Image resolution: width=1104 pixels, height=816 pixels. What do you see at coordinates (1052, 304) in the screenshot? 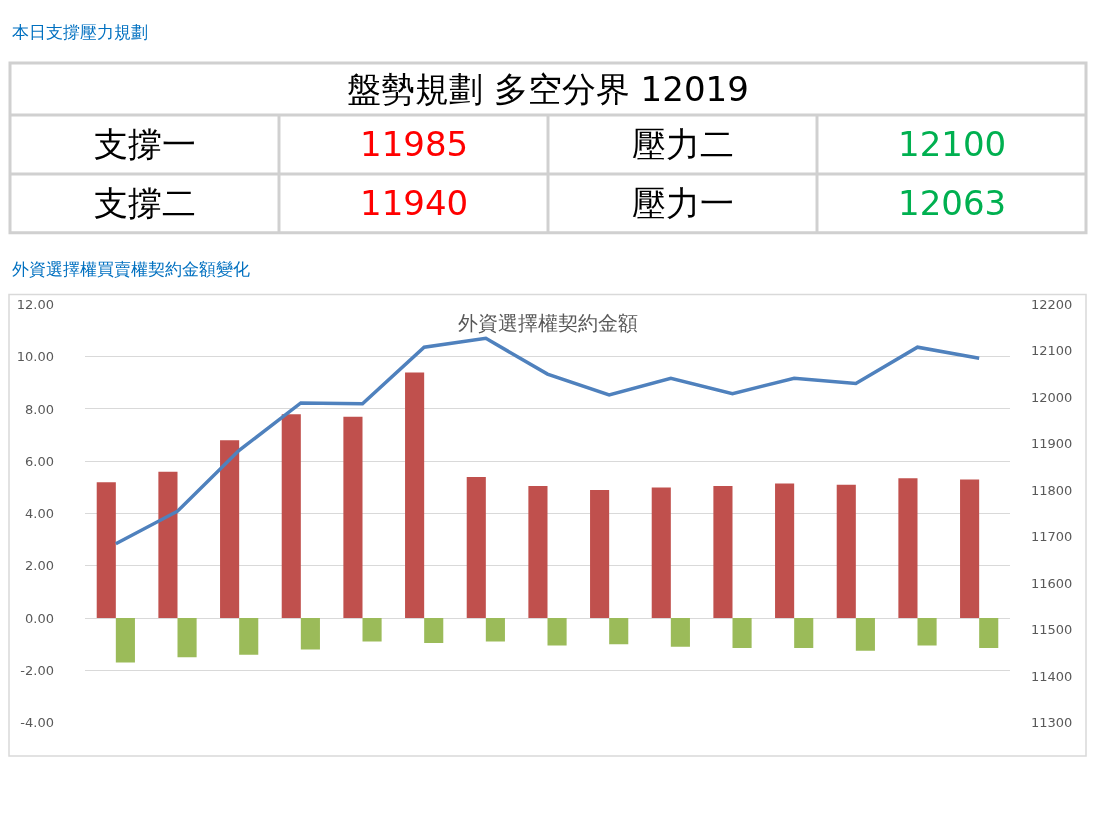
I see `y2-tick-label: 12200` at bounding box center [1052, 304].